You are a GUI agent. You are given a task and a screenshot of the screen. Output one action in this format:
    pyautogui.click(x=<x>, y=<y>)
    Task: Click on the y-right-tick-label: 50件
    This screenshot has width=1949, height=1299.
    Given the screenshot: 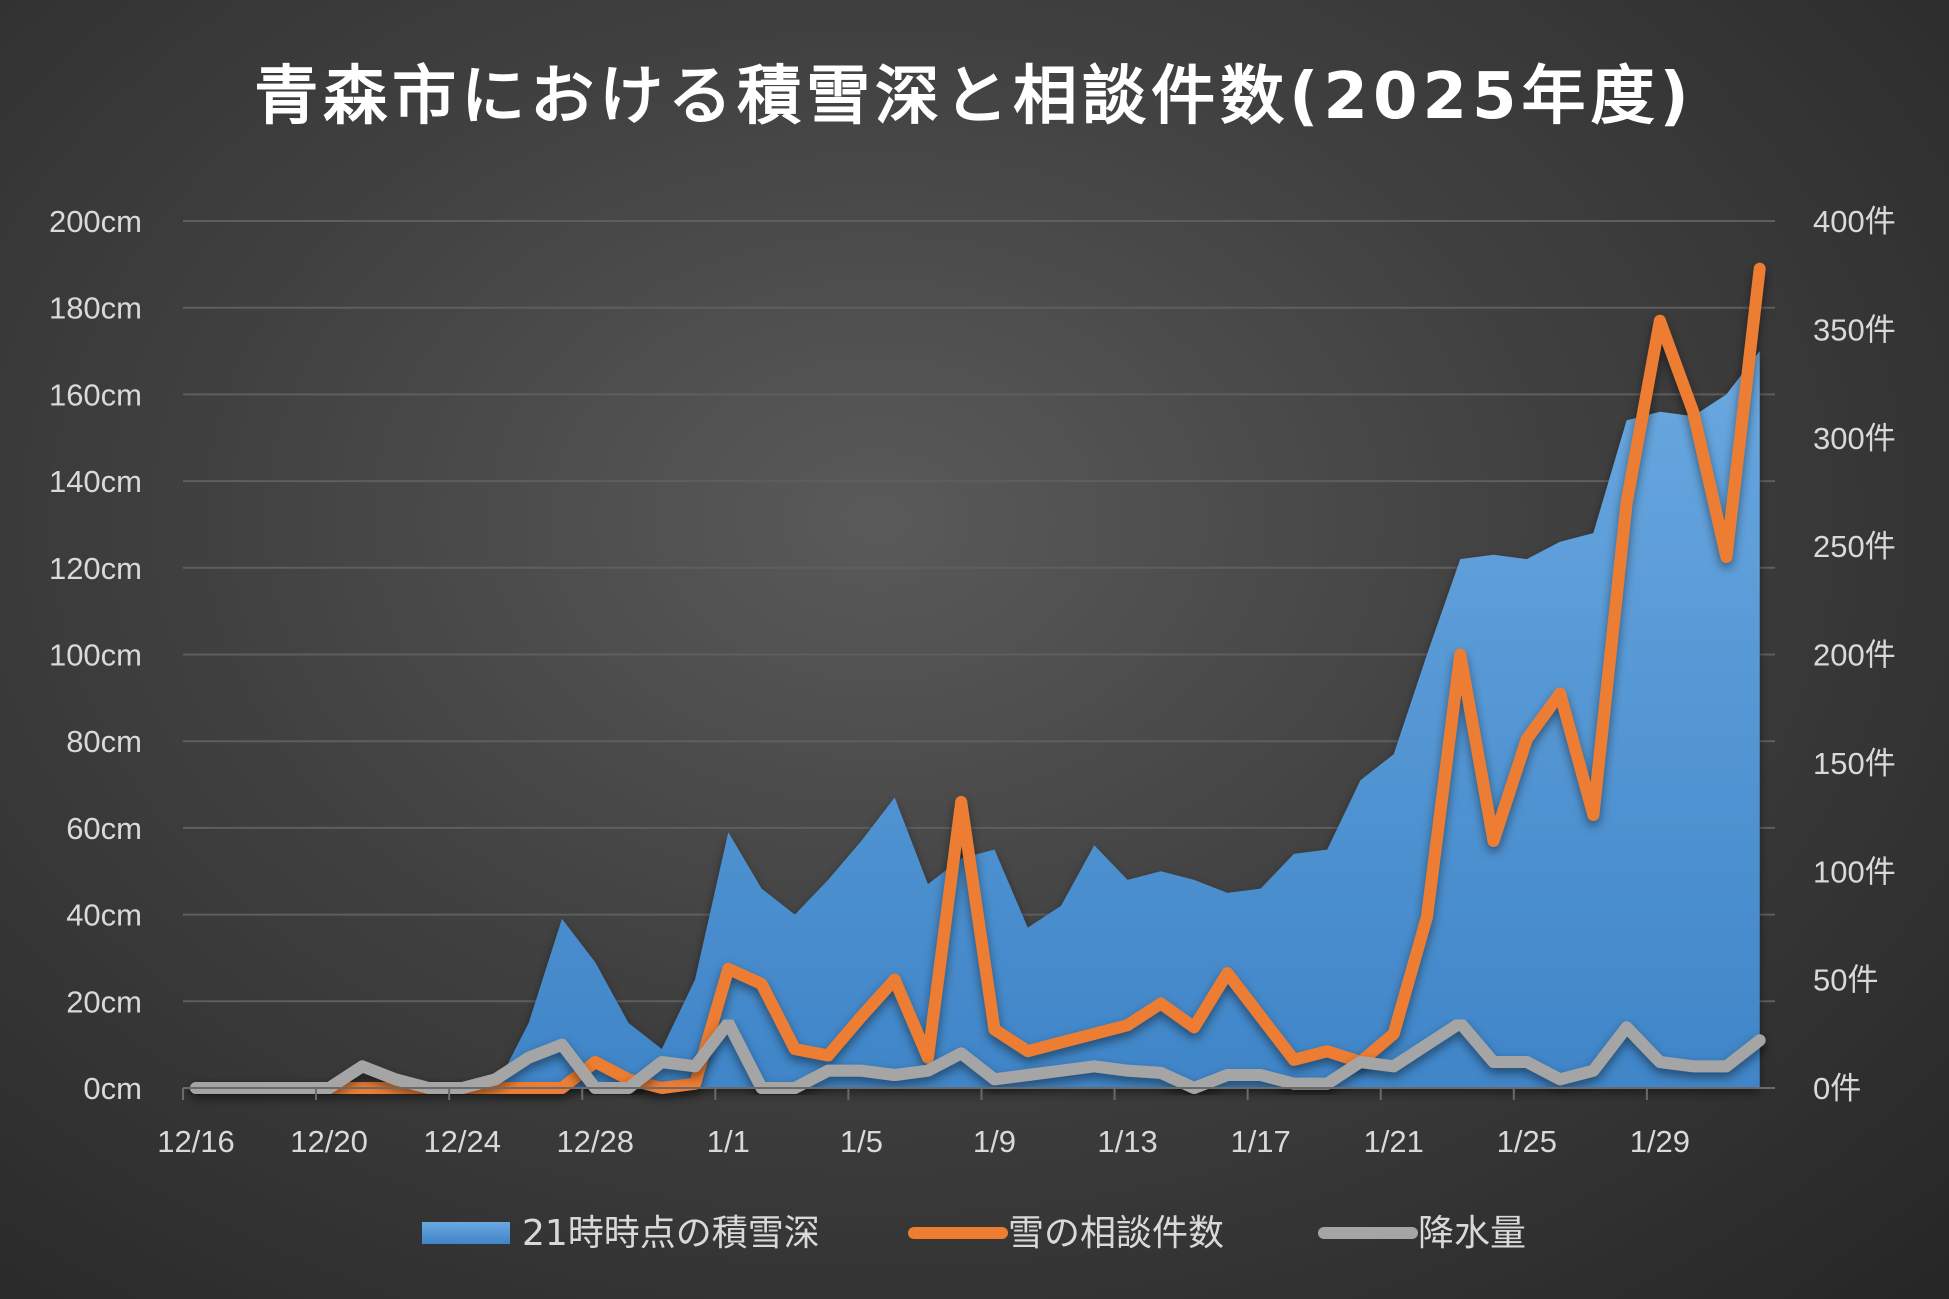 What is the action you would take?
    pyautogui.click(x=1845, y=980)
    